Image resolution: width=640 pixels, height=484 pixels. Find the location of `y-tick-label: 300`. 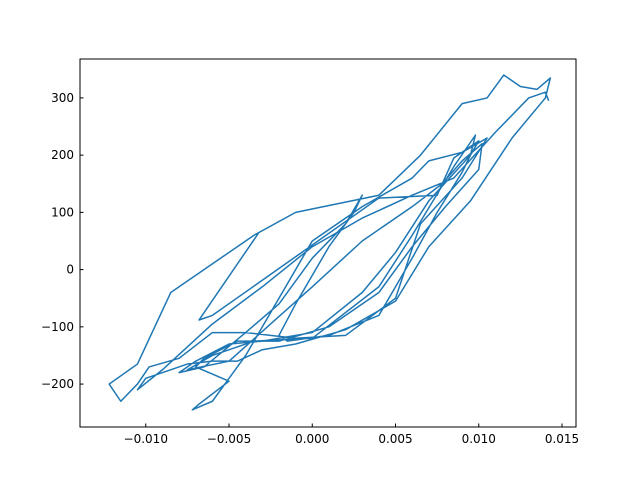

y-tick-label: 300 is located at coordinates (62, 98).